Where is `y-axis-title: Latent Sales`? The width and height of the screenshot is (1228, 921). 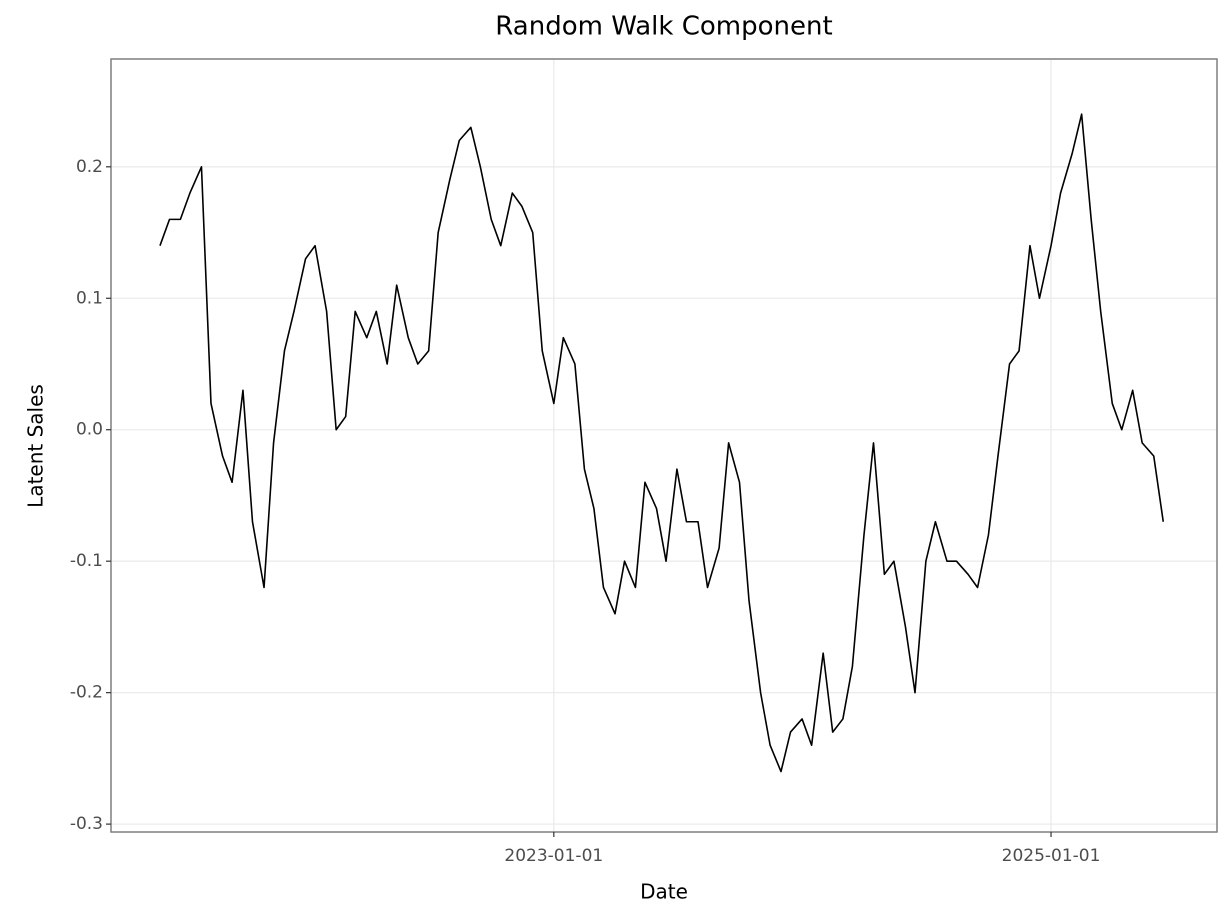
y-axis-title: Latent Sales is located at coordinates (36, 446).